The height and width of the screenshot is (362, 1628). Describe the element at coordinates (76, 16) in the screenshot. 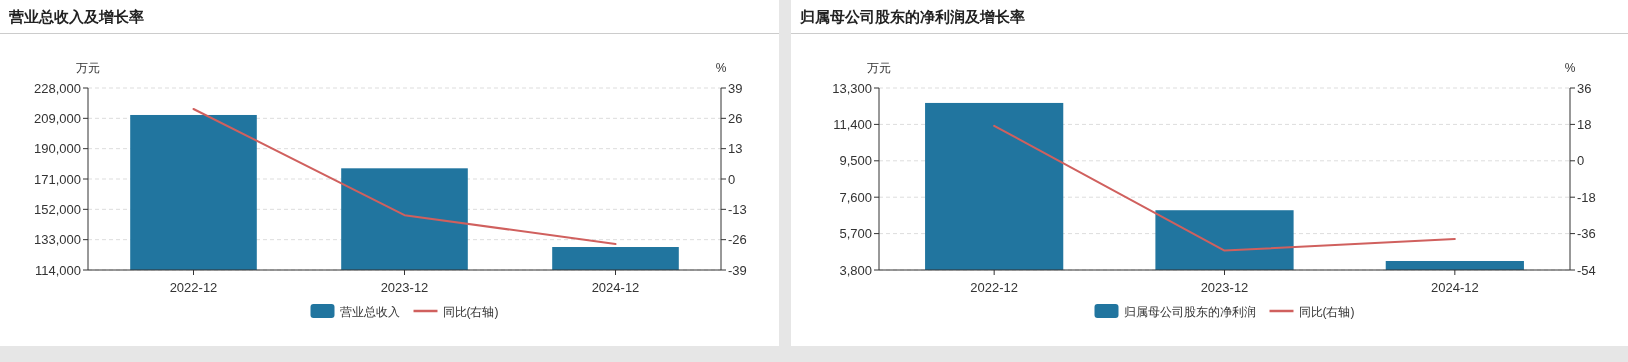

I see `chart-title: 营业总收入及增长率` at that location.